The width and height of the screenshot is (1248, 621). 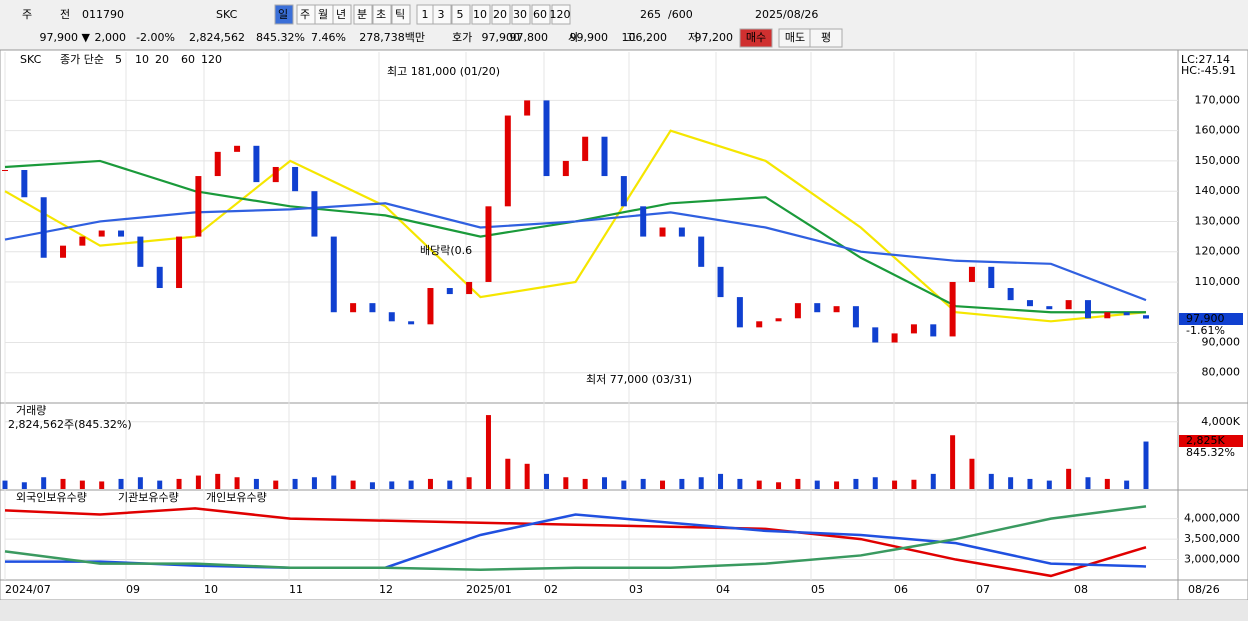 What do you see at coordinates (501, 37) in the screenshot?
I see `quote-text: 97,900` at bounding box center [501, 37].